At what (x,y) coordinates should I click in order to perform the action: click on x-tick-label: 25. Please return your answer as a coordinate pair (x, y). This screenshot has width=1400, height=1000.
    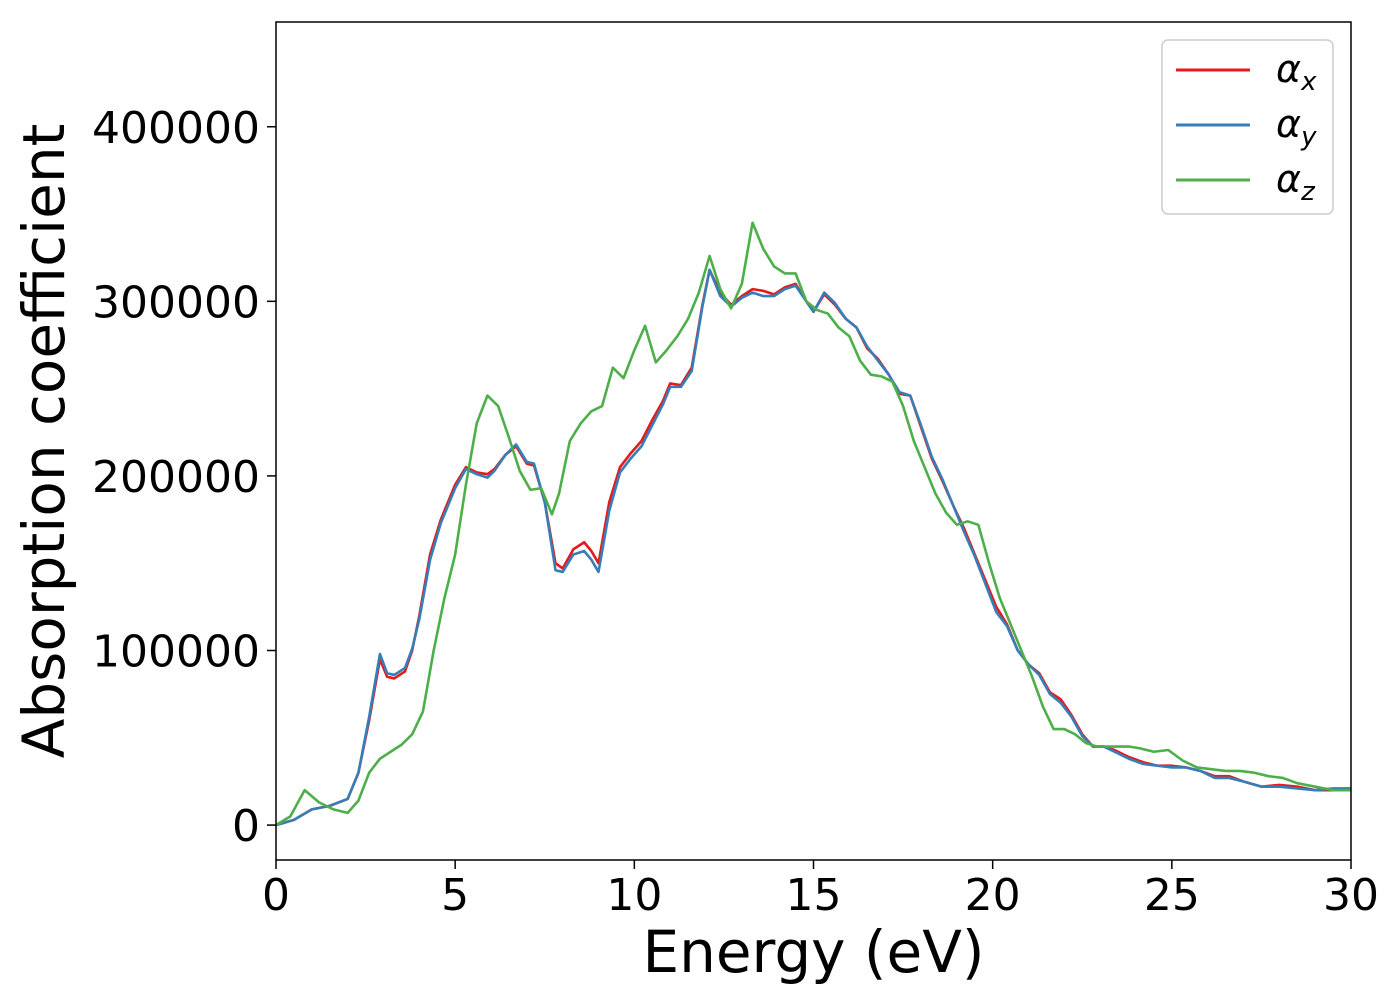
    Looking at the image, I should click on (1172, 895).